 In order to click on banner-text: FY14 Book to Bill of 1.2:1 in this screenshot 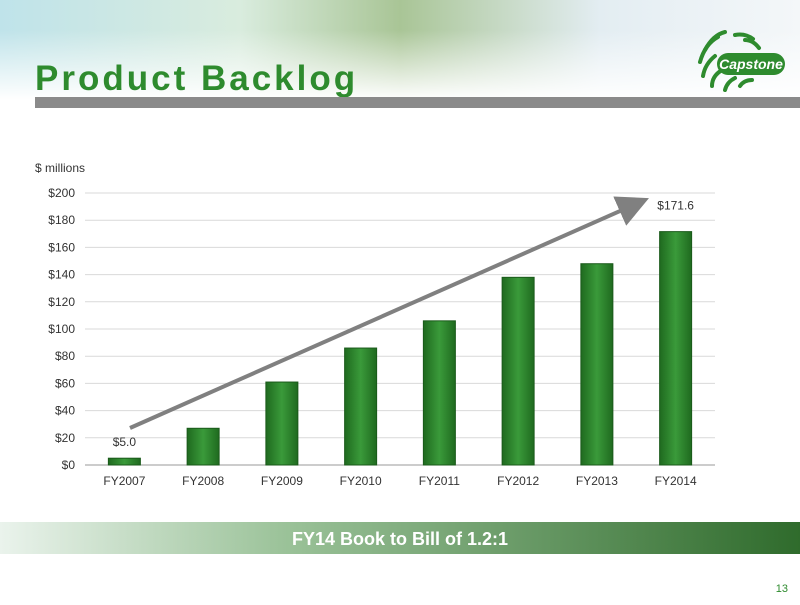, I will do `click(400, 539)`.